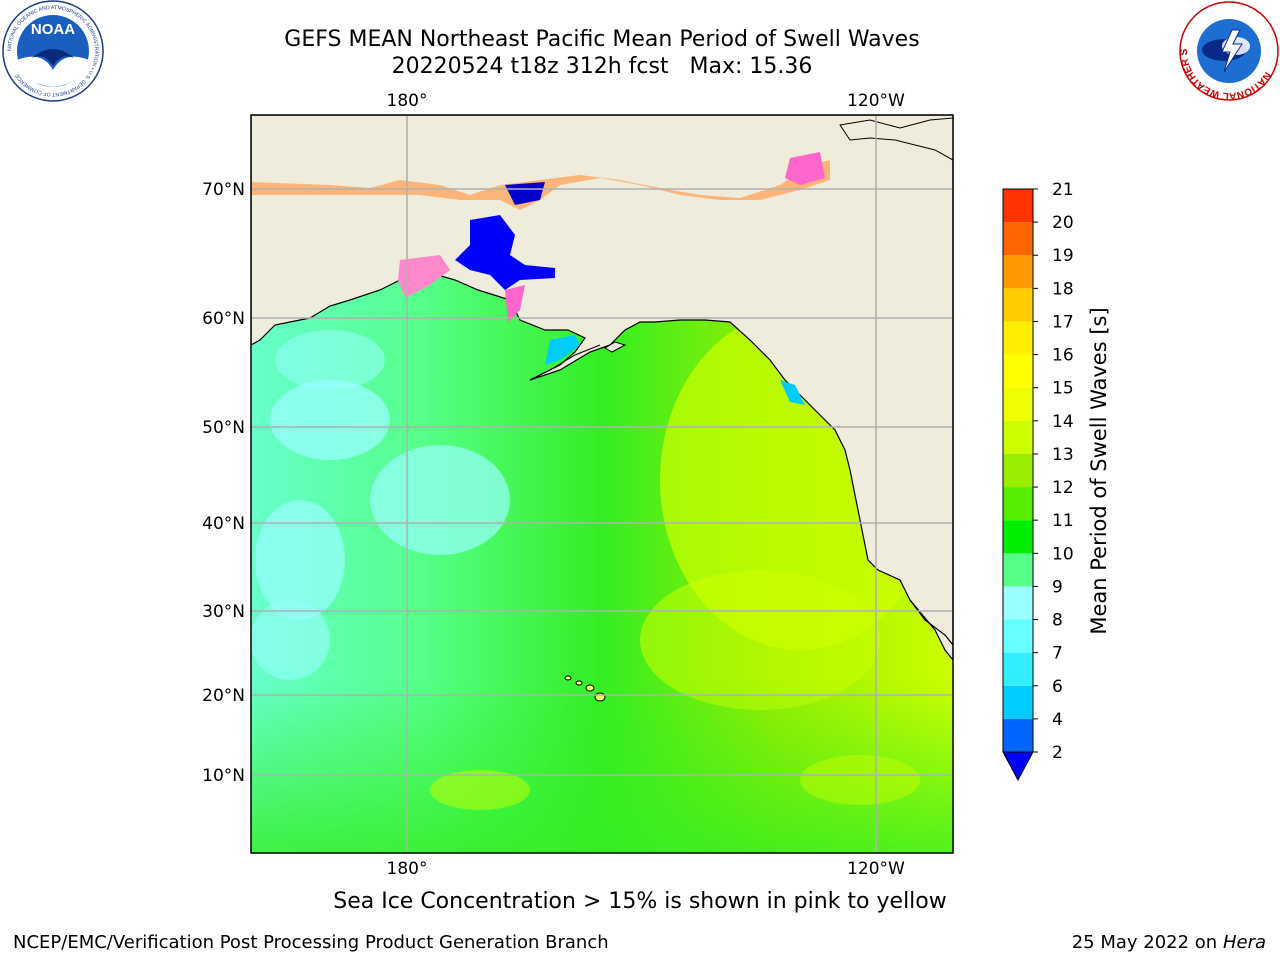 The width and height of the screenshot is (1280, 960). Describe the element at coordinates (602, 766) in the screenshot. I see `southern-band` at that location.